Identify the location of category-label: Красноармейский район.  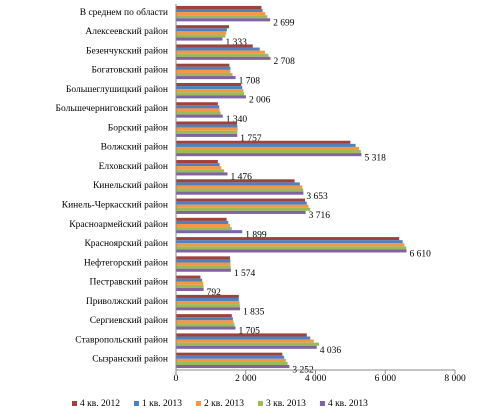
(118, 224).